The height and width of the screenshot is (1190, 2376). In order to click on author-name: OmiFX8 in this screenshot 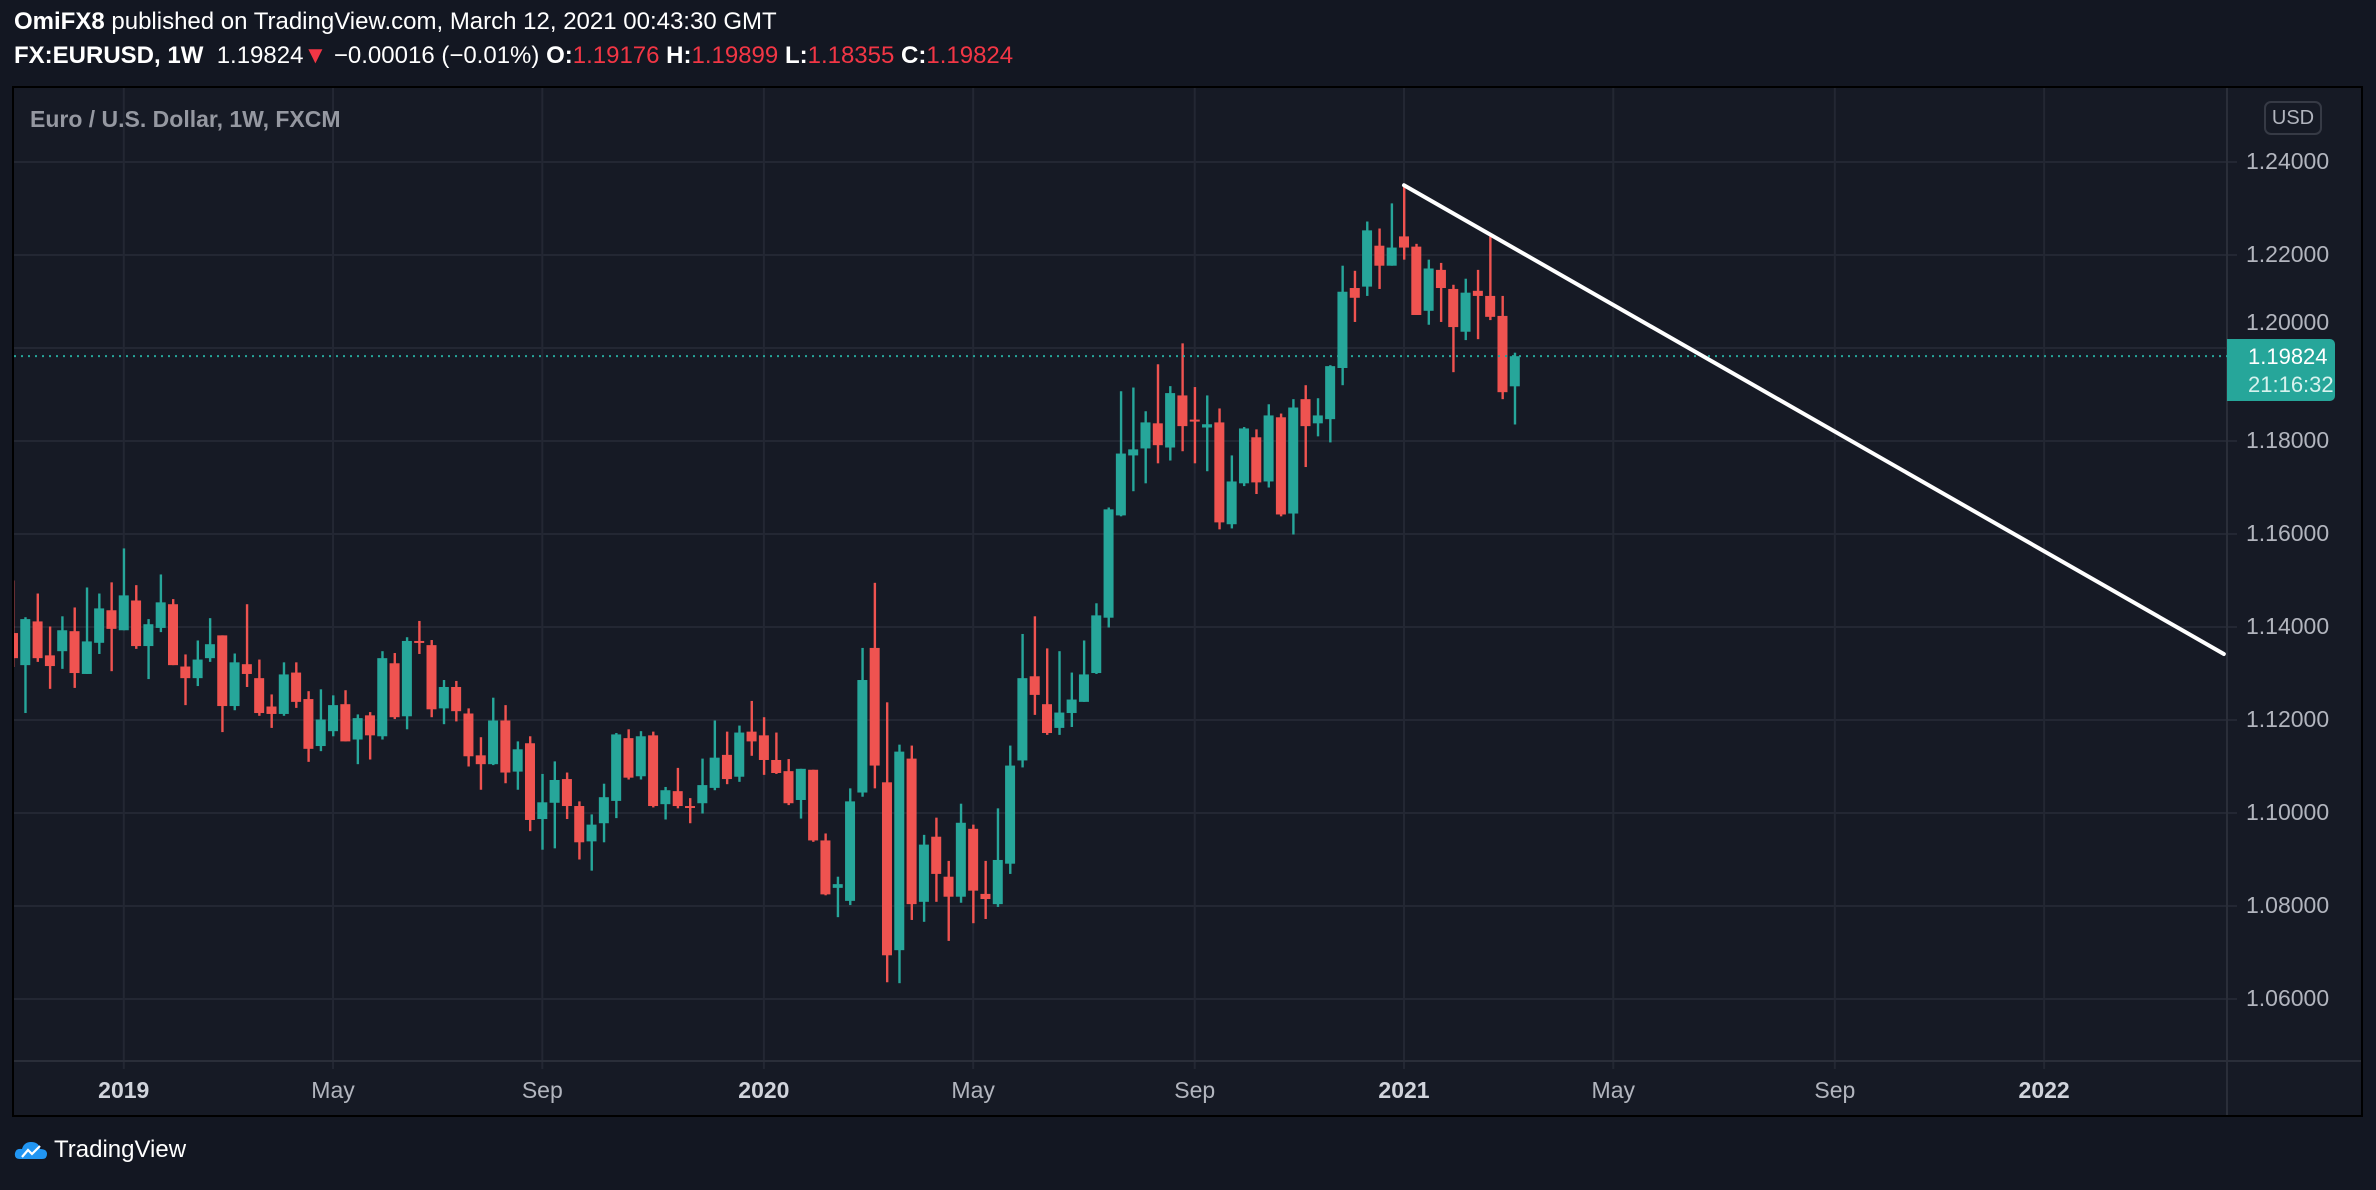, I will do `click(59, 21)`.